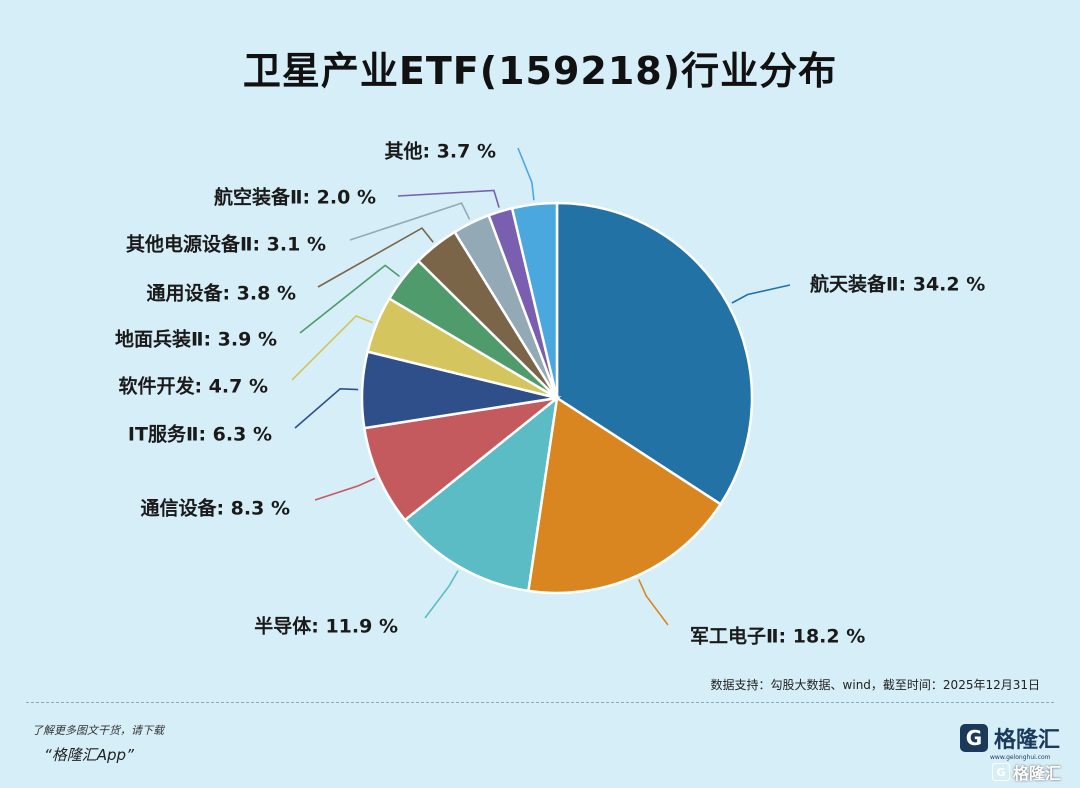 This screenshot has height=788, width=1080. What do you see at coordinates (1027, 740) in the screenshot?
I see `brand-name: 格隆汇` at bounding box center [1027, 740].